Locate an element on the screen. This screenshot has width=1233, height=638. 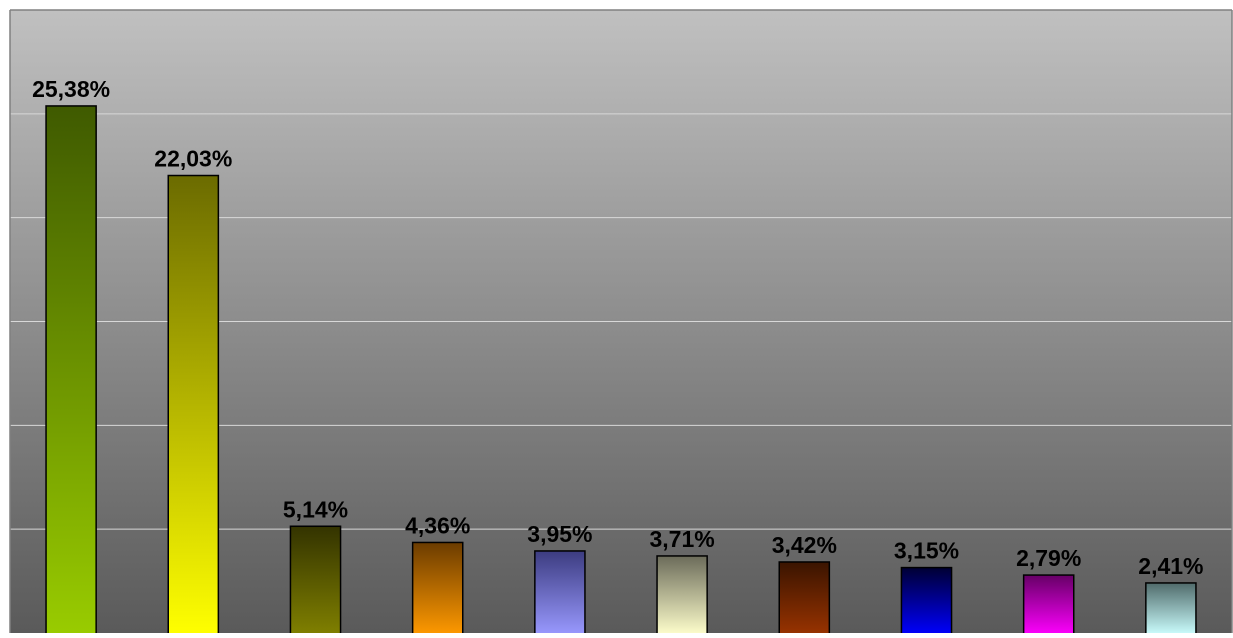
data-label-2: 22,03% is located at coordinates (193, 159).